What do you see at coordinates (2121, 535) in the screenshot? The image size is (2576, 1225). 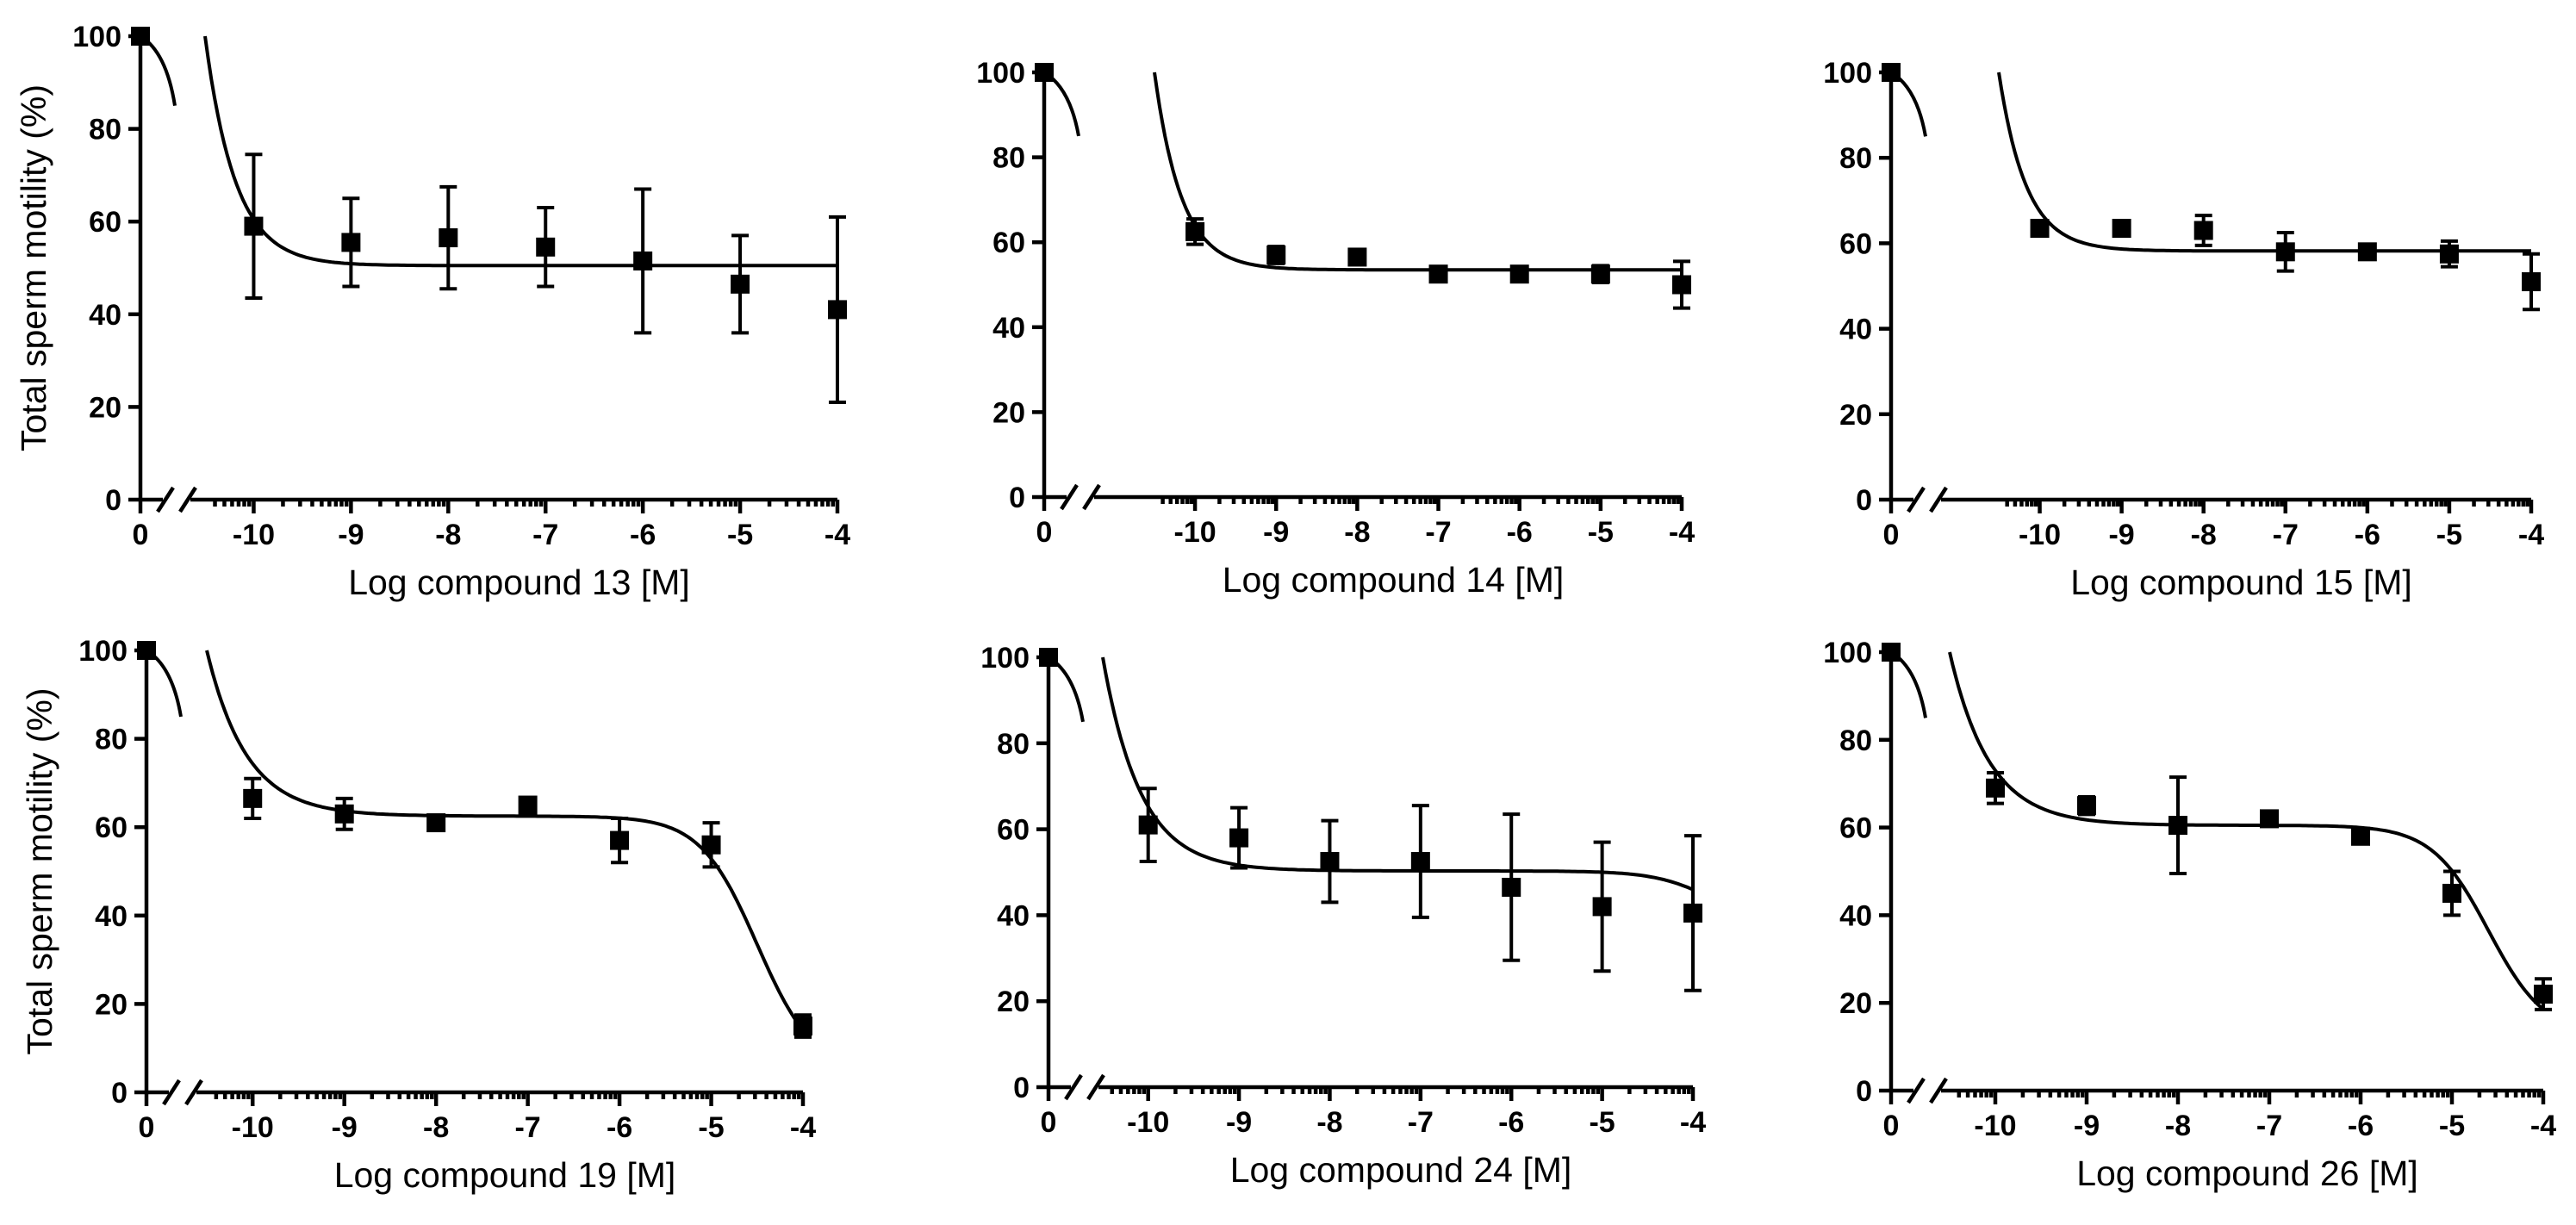 I see `x-tick-label: -9` at bounding box center [2121, 535].